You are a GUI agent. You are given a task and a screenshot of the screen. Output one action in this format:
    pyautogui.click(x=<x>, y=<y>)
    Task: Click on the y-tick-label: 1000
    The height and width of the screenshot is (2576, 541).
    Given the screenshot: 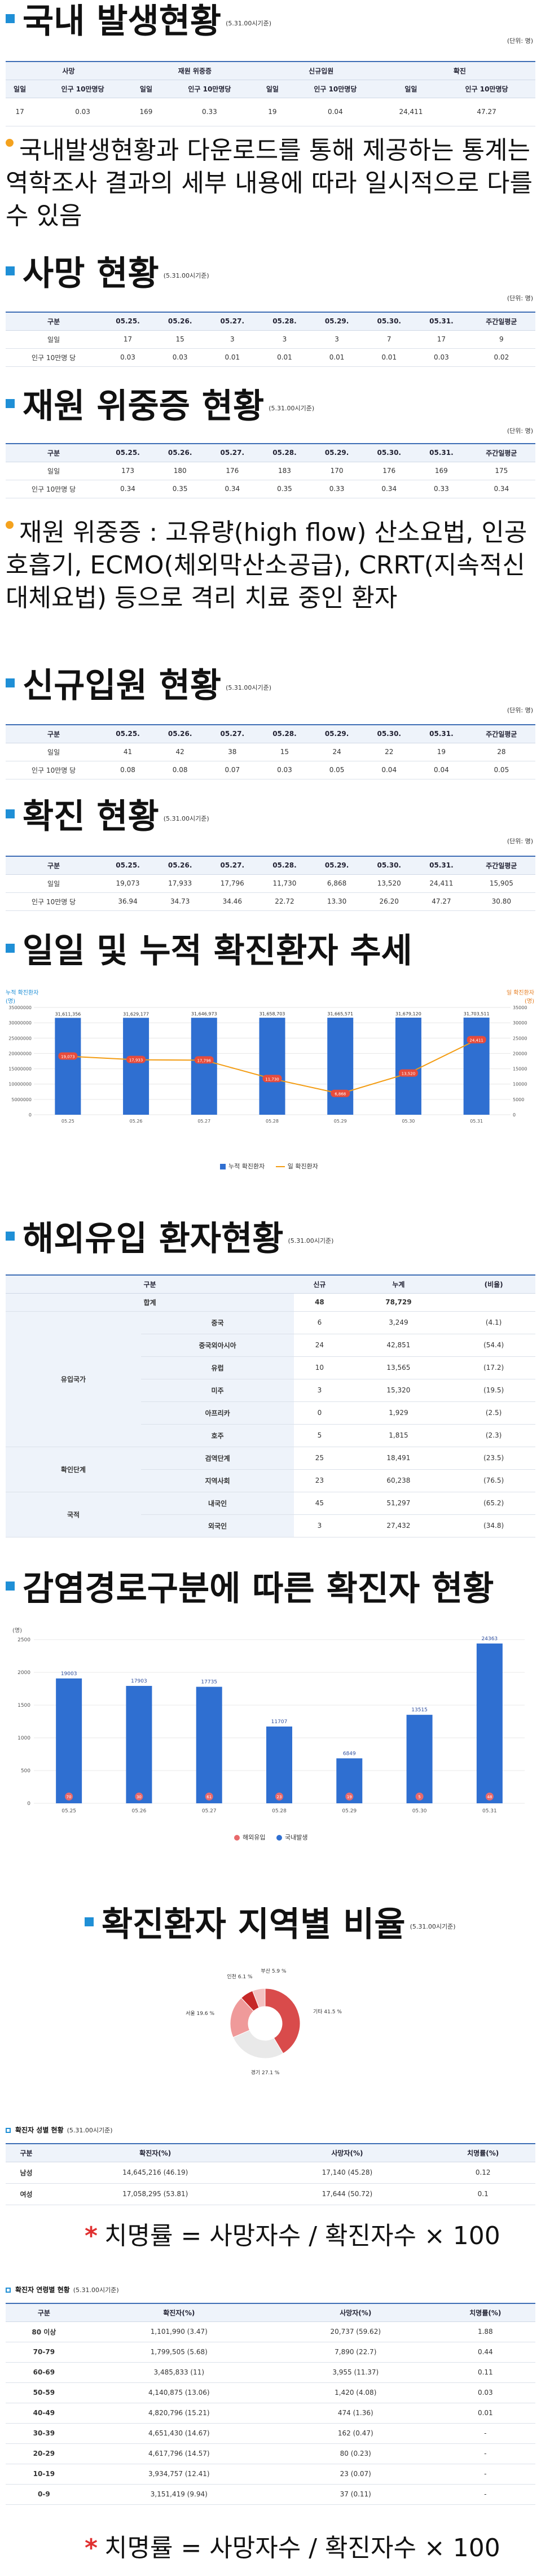 What is the action you would take?
    pyautogui.click(x=23, y=1738)
    